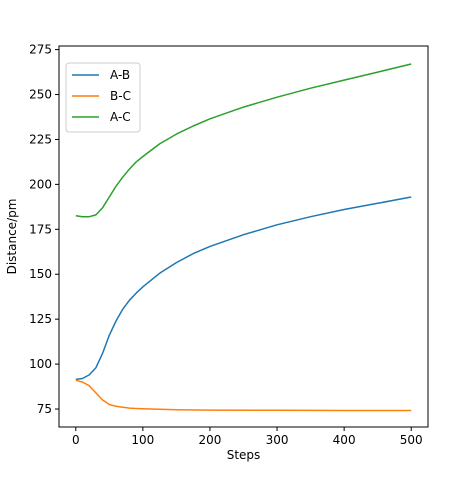 The height and width of the screenshot is (480, 475). I want to click on legend-entry-label: B-C, so click(120, 96).